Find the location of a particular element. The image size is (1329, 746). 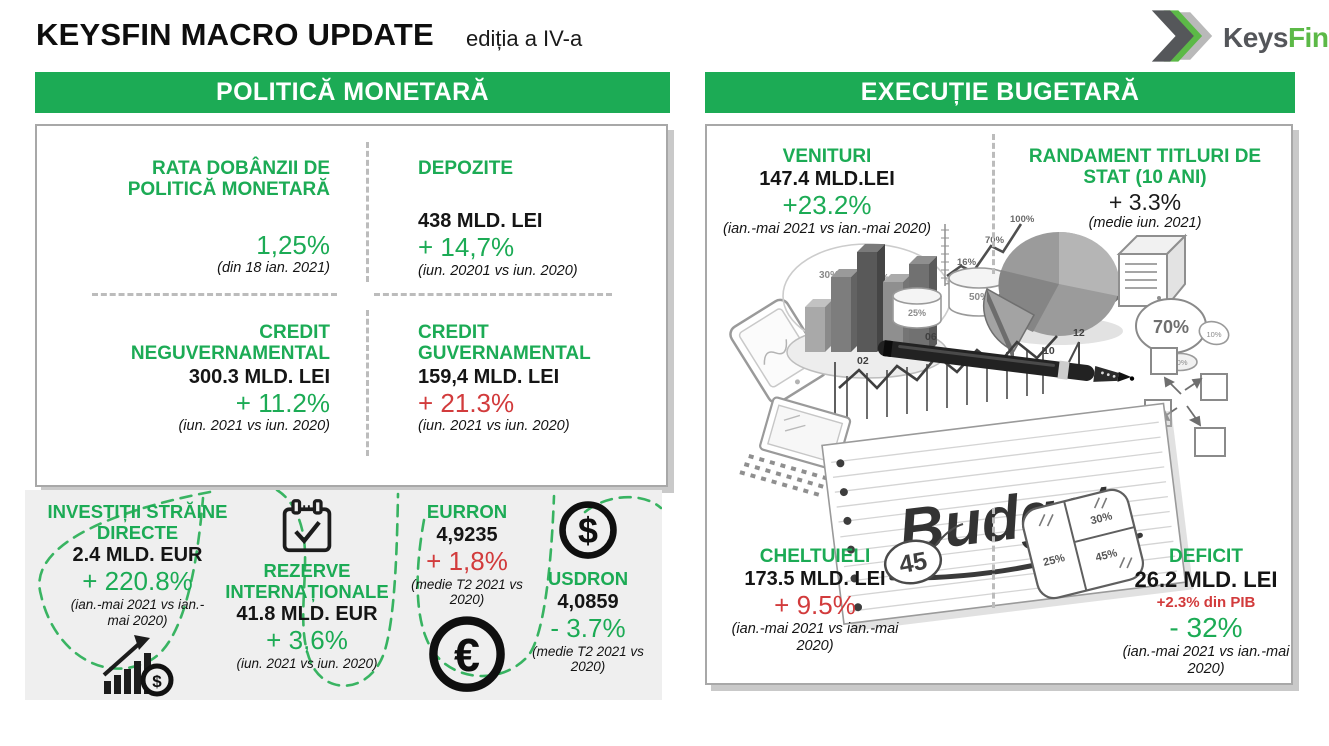

keysfin-logo: KeysFin is located at coordinates (1239, 38).